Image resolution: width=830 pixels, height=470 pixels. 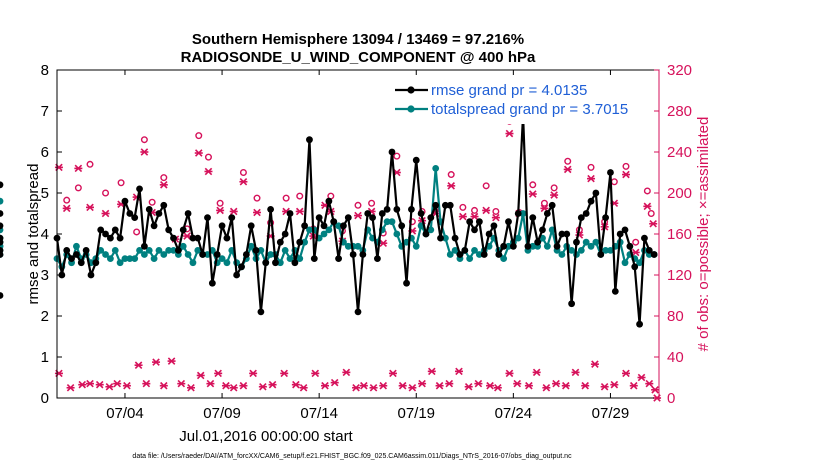 What do you see at coordinates (45, 70) in the screenshot?
I see `y-tick-label: 8` at bounding box center [45, 70].